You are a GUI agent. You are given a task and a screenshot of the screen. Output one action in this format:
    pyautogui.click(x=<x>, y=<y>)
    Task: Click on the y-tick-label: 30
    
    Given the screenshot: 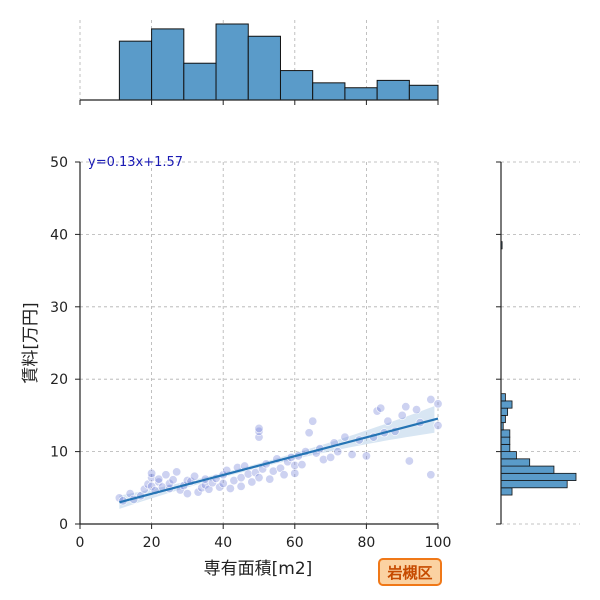 What is the action you would take?
    pyautogui.click(x=59, y=308)
    